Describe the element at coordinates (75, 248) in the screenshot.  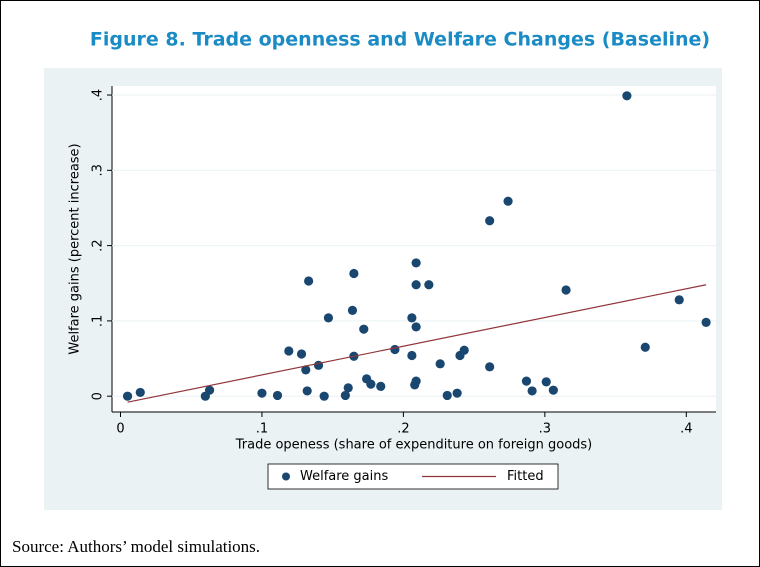
I see `y-axis-title: Welfare gains (percent increase)` at that location.